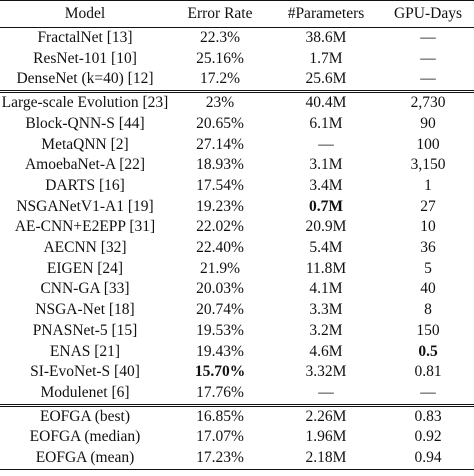 The width and height of the screenshot is (474, 476). I want to click on table-row: NSGA-Net [18] 20.74% 3.3M 8, so click(237, 310).